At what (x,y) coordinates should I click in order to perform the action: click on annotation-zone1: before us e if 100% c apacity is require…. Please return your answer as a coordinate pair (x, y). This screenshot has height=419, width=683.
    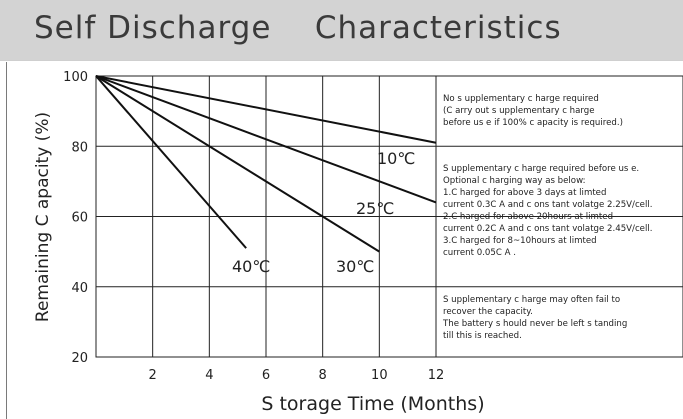
    Looking at the image, I should click on (533, 123).